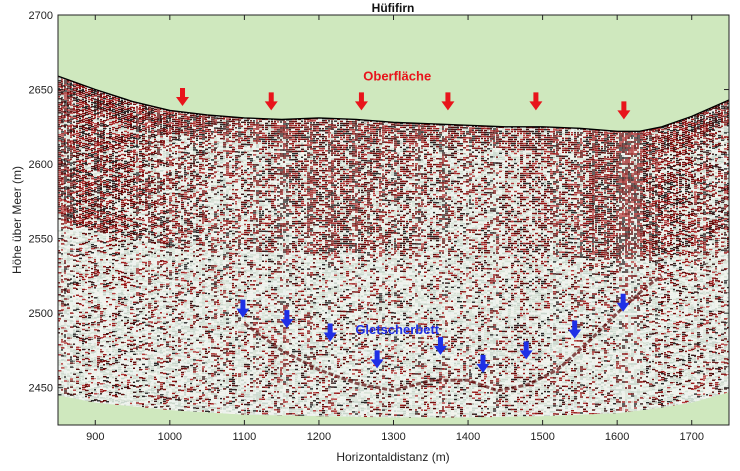  Describe the element at coordinates (170, 437) in the screenshot. I see `x-tick-label: 1000` at that location.